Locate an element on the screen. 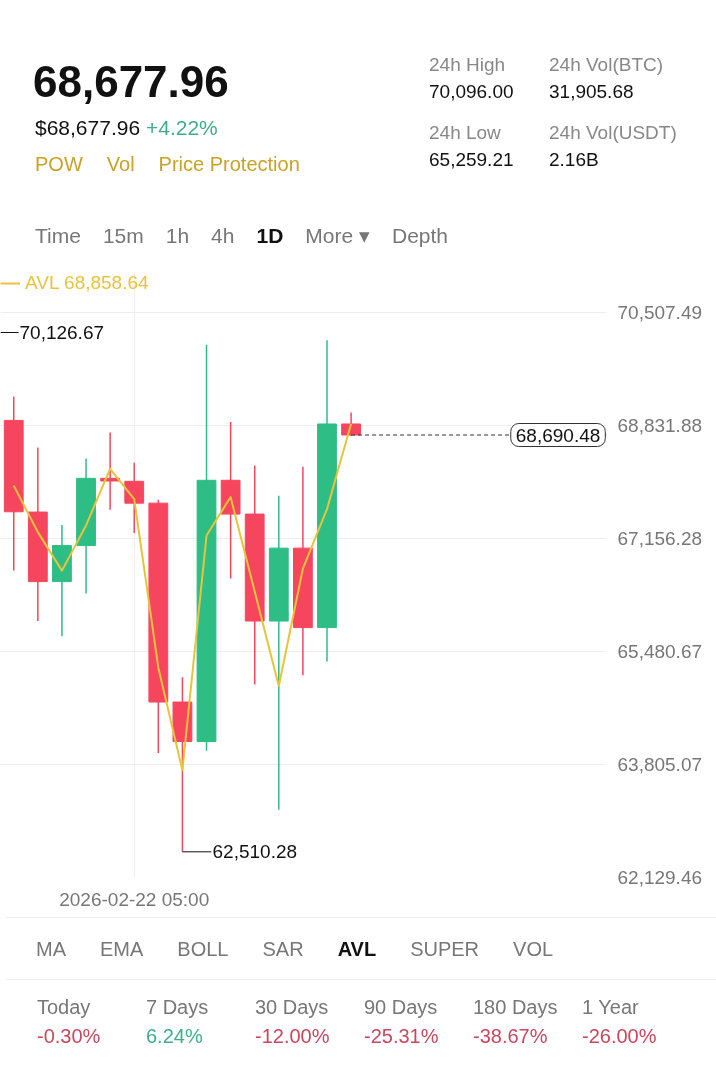 The width and height of the screenshot is (716, 1076). text: SUPER is located at coordinates (445, 949).